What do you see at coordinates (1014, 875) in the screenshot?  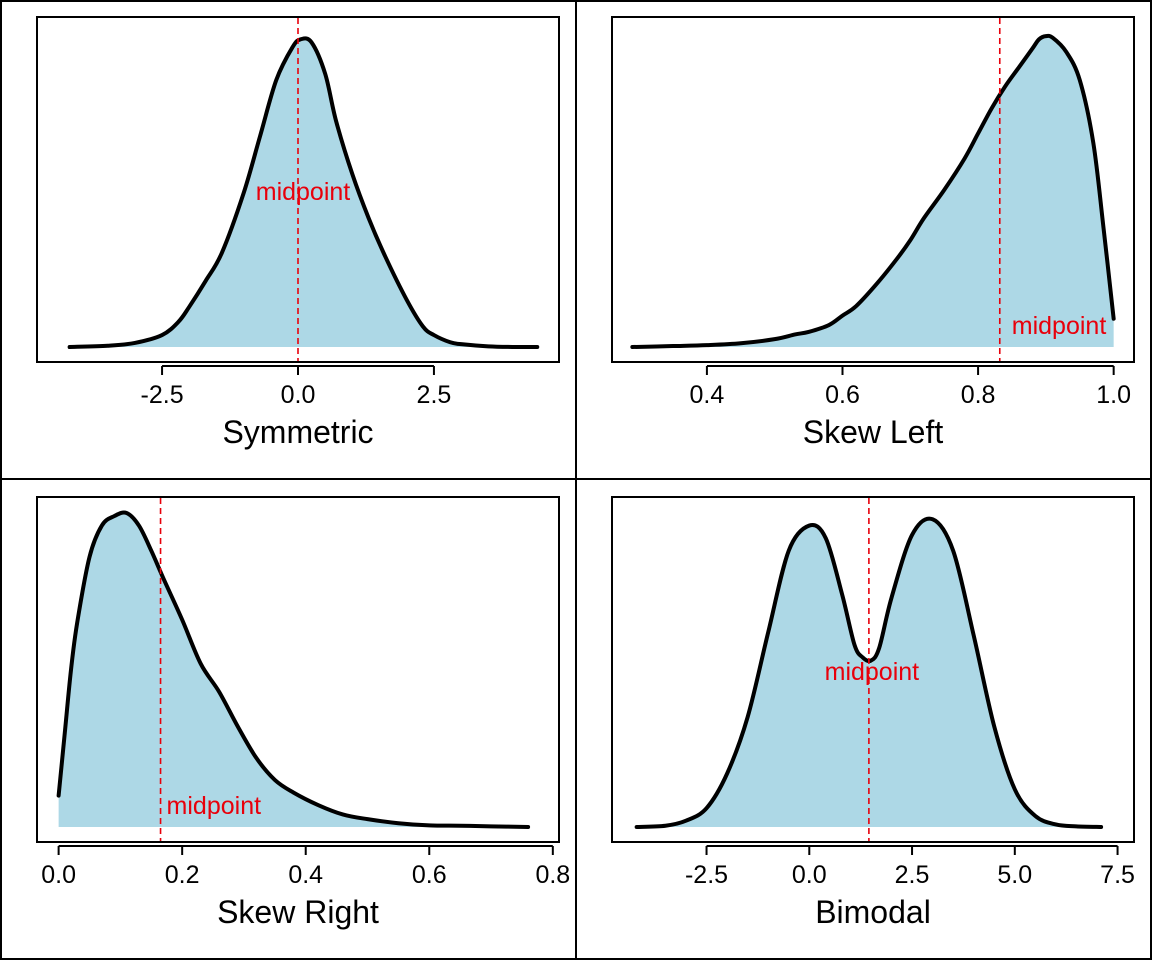 I see `x-tick-label: 5.0` at bounding box center [1014, 875].